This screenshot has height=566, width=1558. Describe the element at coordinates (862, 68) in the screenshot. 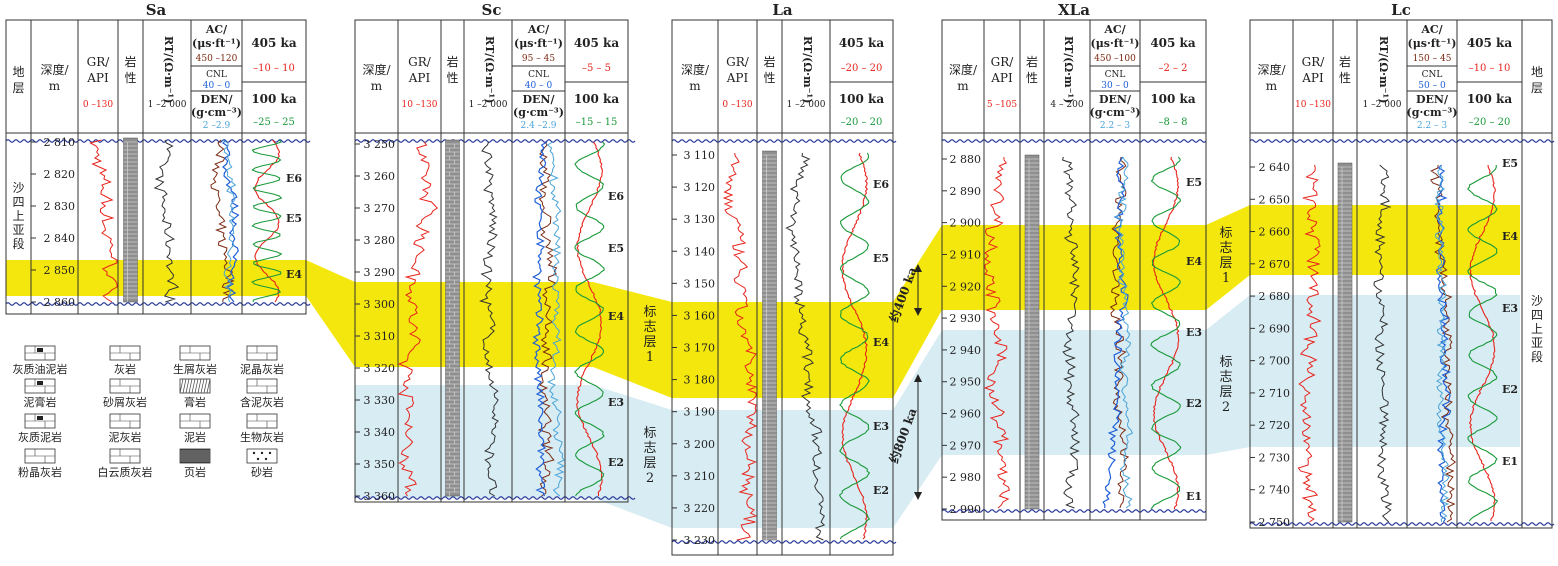

I see `ka405-range: –20 – 20` at that location.